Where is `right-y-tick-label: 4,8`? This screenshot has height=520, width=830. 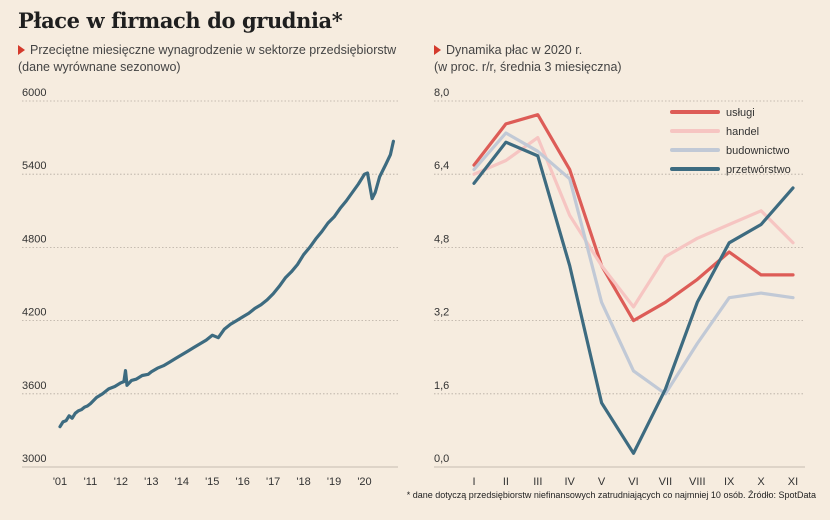
right-y-tick-label: 4,8 is located at coordinates (441, 239).